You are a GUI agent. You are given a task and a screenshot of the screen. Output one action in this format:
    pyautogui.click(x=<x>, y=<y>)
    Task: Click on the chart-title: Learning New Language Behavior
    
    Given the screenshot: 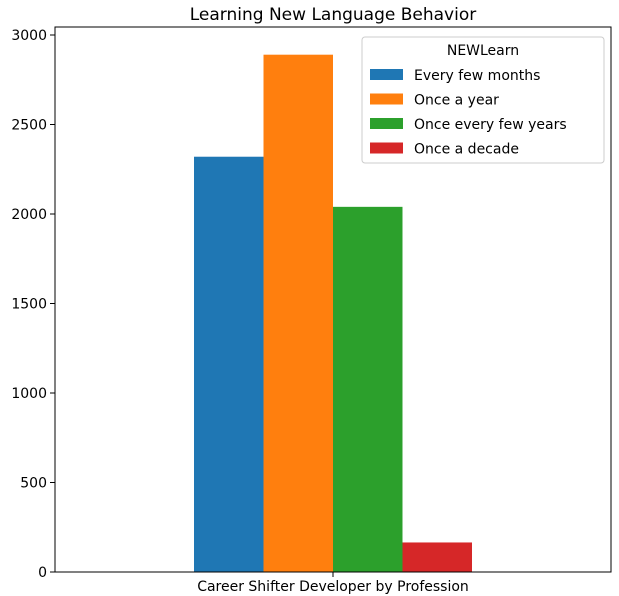 What is the action you would take?
    pyautogui.click(x=333, y=15)
    